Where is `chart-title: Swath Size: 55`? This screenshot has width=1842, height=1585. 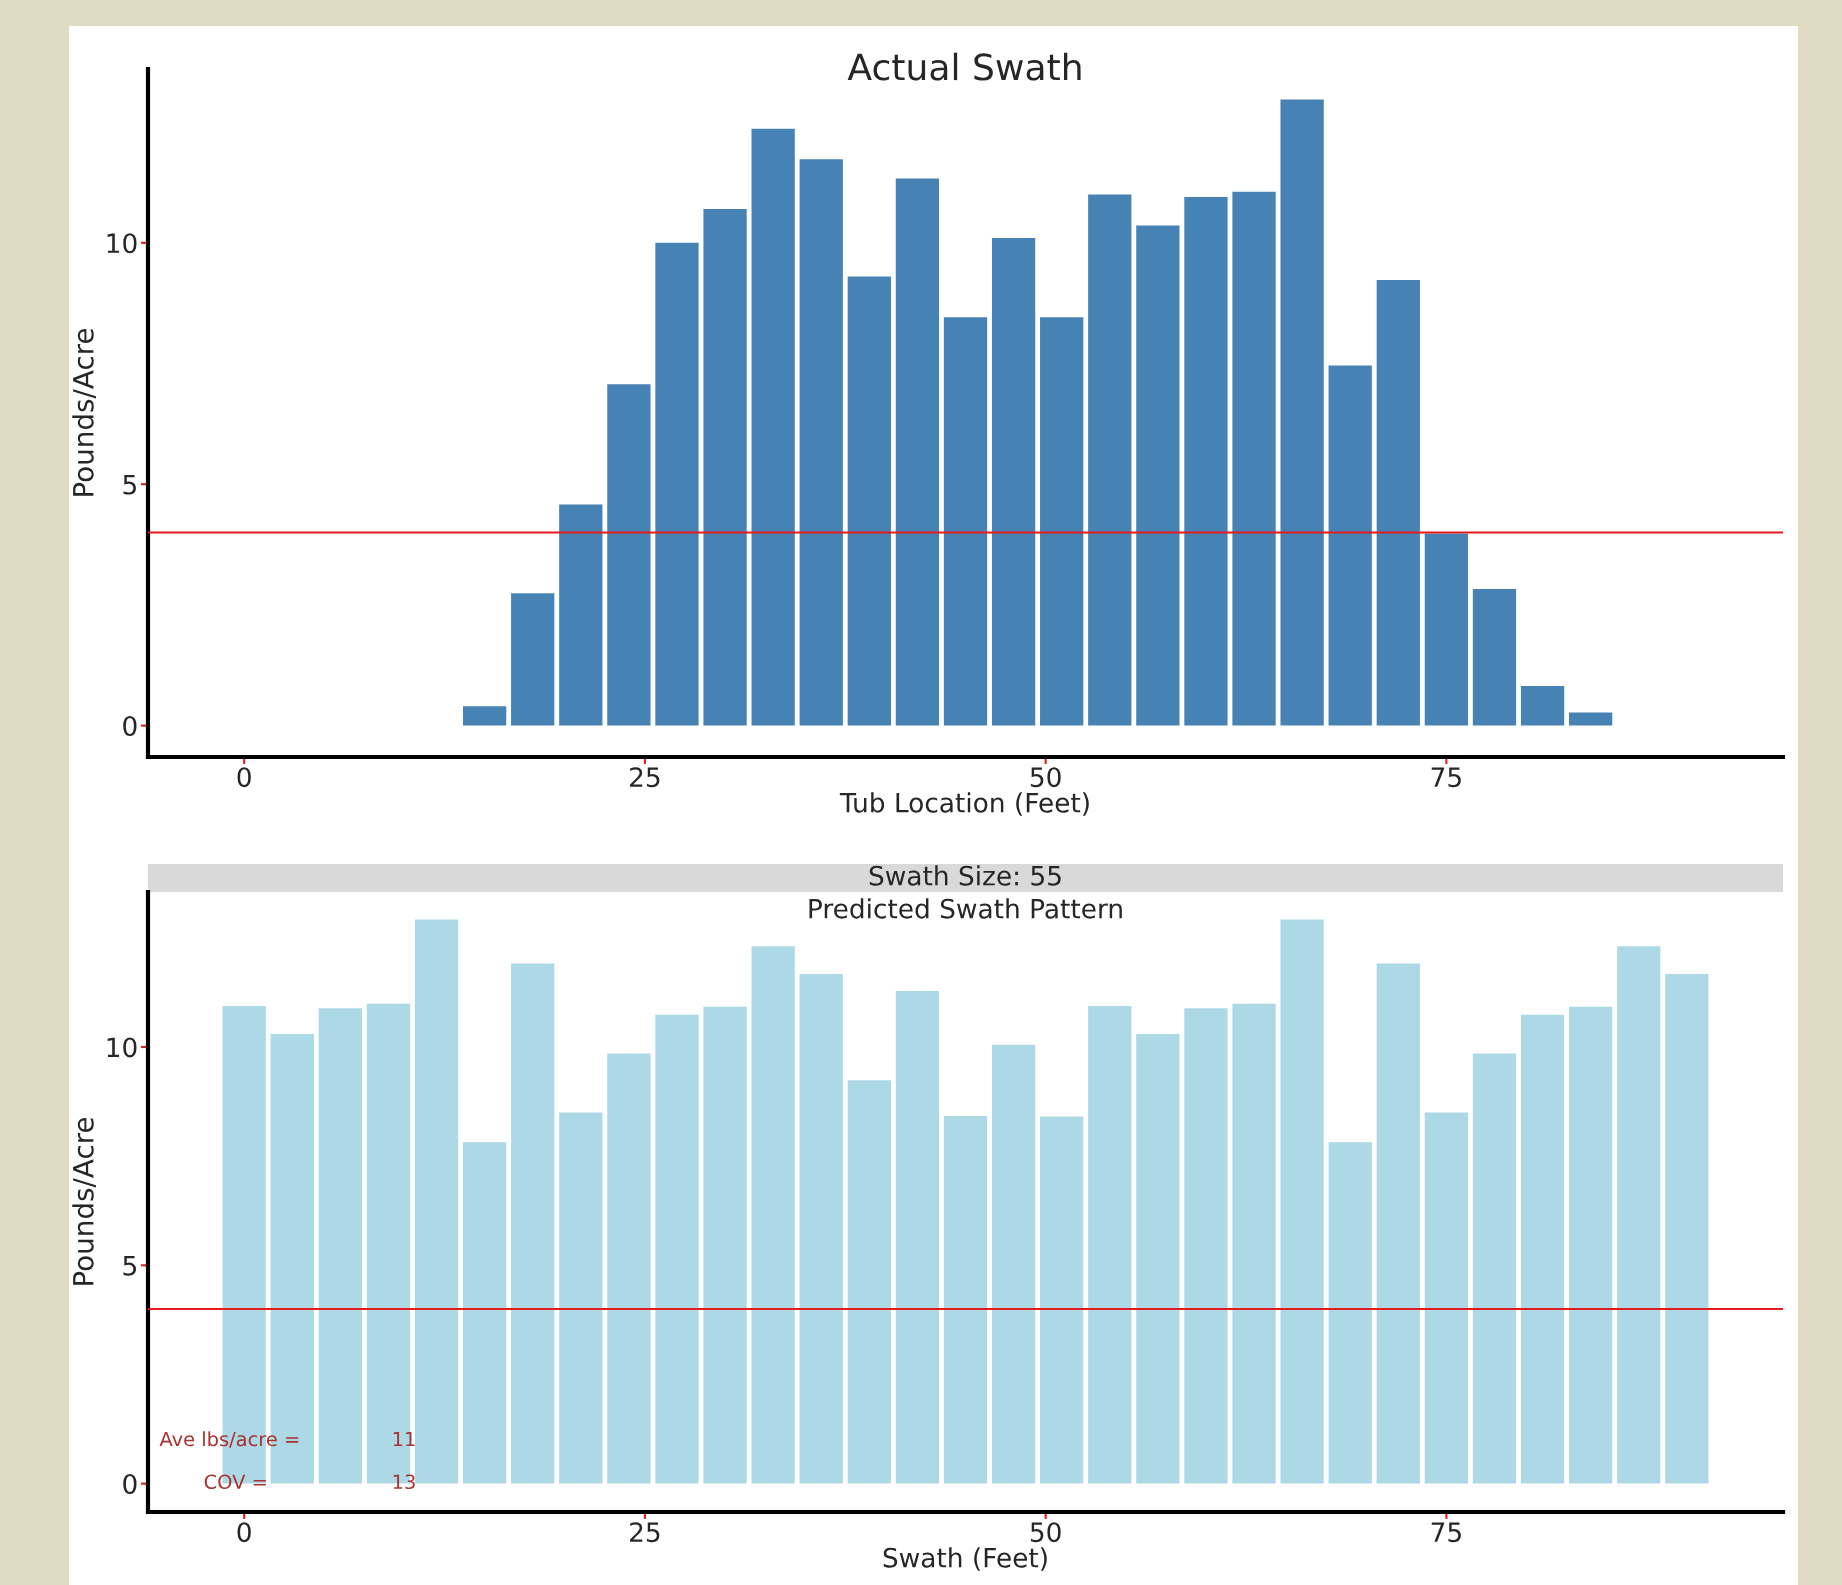 chart-title: Swath Size: 55 is located at coordinates (965, 875).